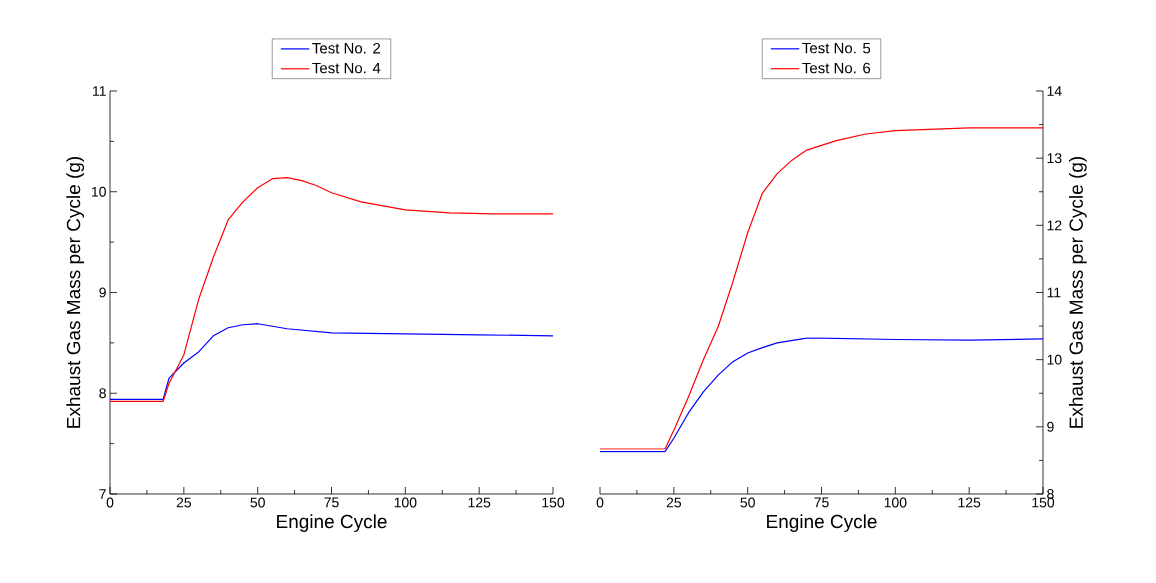  Describe the element at coordinates (98, 191) in the screenshot. I see `y-tick-label: 10` at that location.